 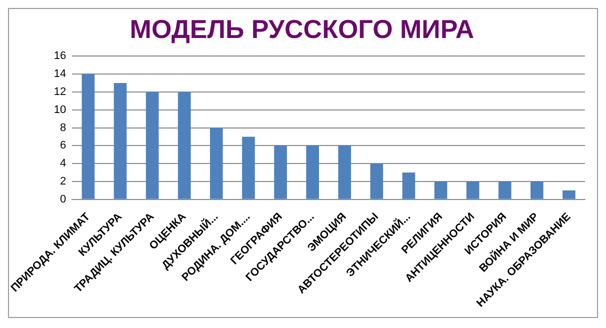 I want to click on y-tick-label: 10, so click(x=60, y=110).